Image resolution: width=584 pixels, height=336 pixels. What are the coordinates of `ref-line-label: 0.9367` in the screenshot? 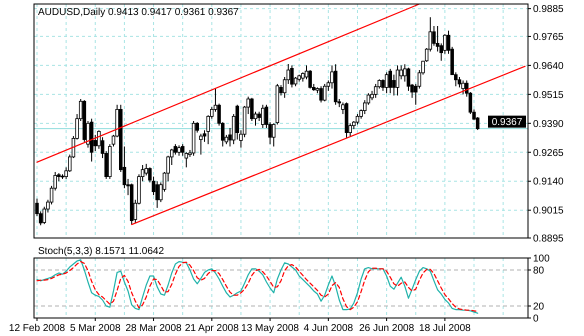 It's located at (507, 122).